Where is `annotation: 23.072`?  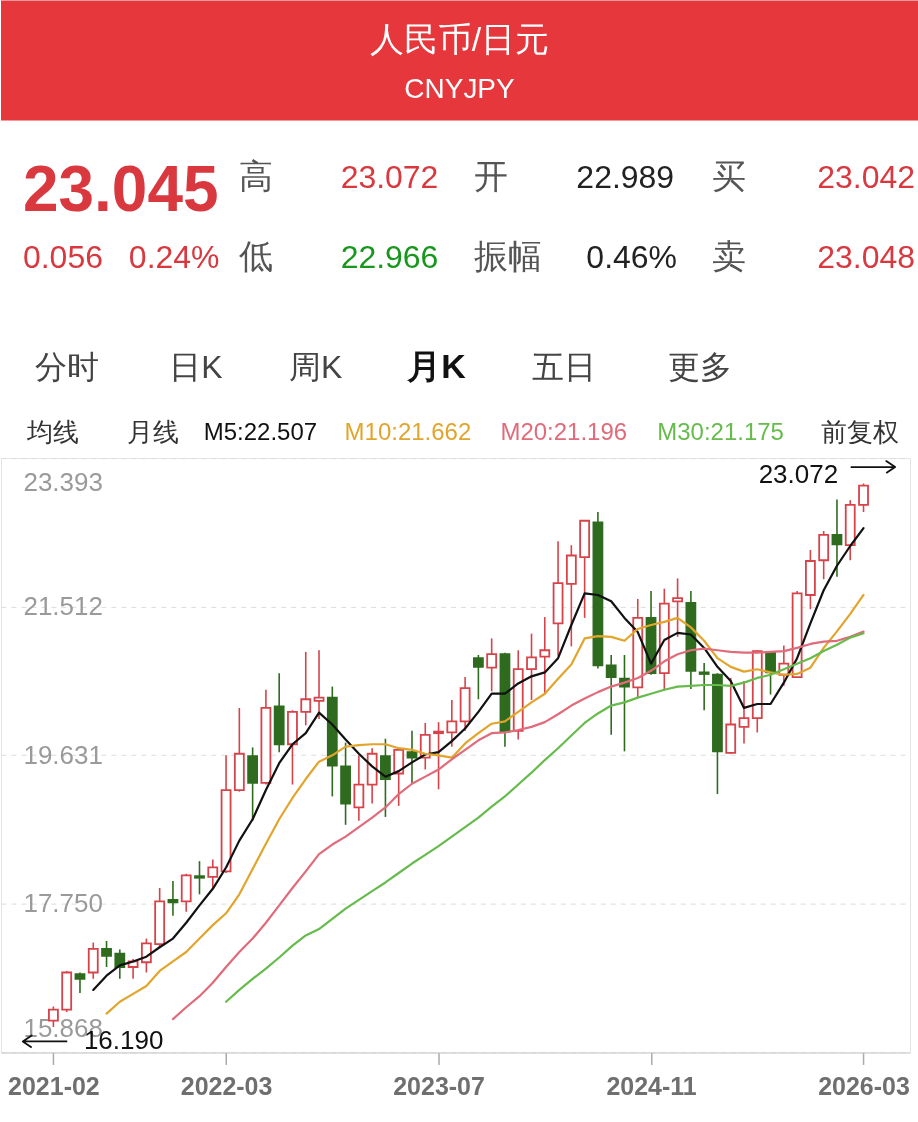
annotation: 23.072 is located at coordinates (798, 474).